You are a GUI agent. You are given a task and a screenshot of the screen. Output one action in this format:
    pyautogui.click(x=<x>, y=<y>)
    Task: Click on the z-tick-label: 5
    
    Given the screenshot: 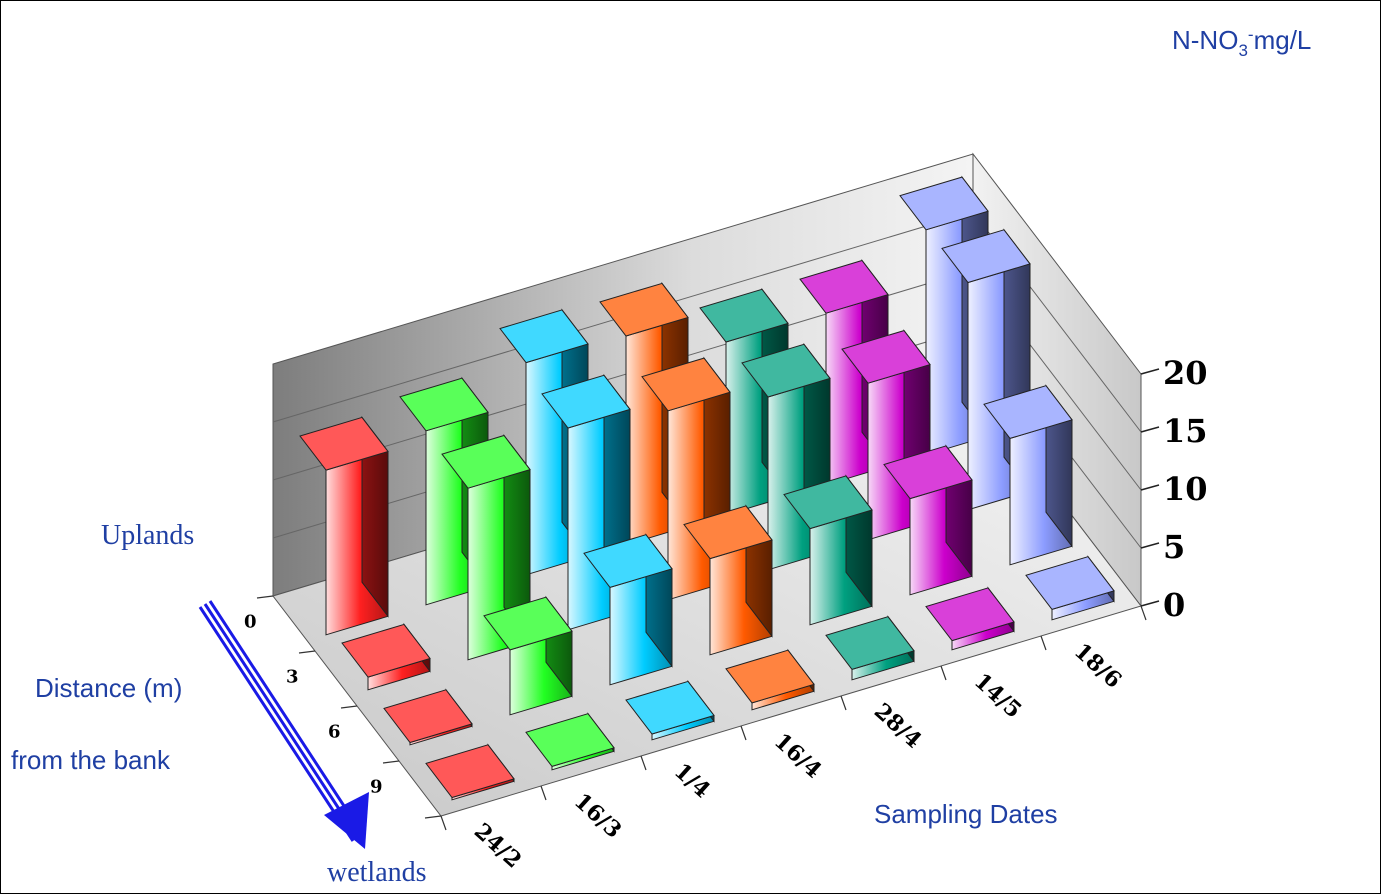 What is the action you would take?
    pyautogui.click(x=1174, y=547)
    